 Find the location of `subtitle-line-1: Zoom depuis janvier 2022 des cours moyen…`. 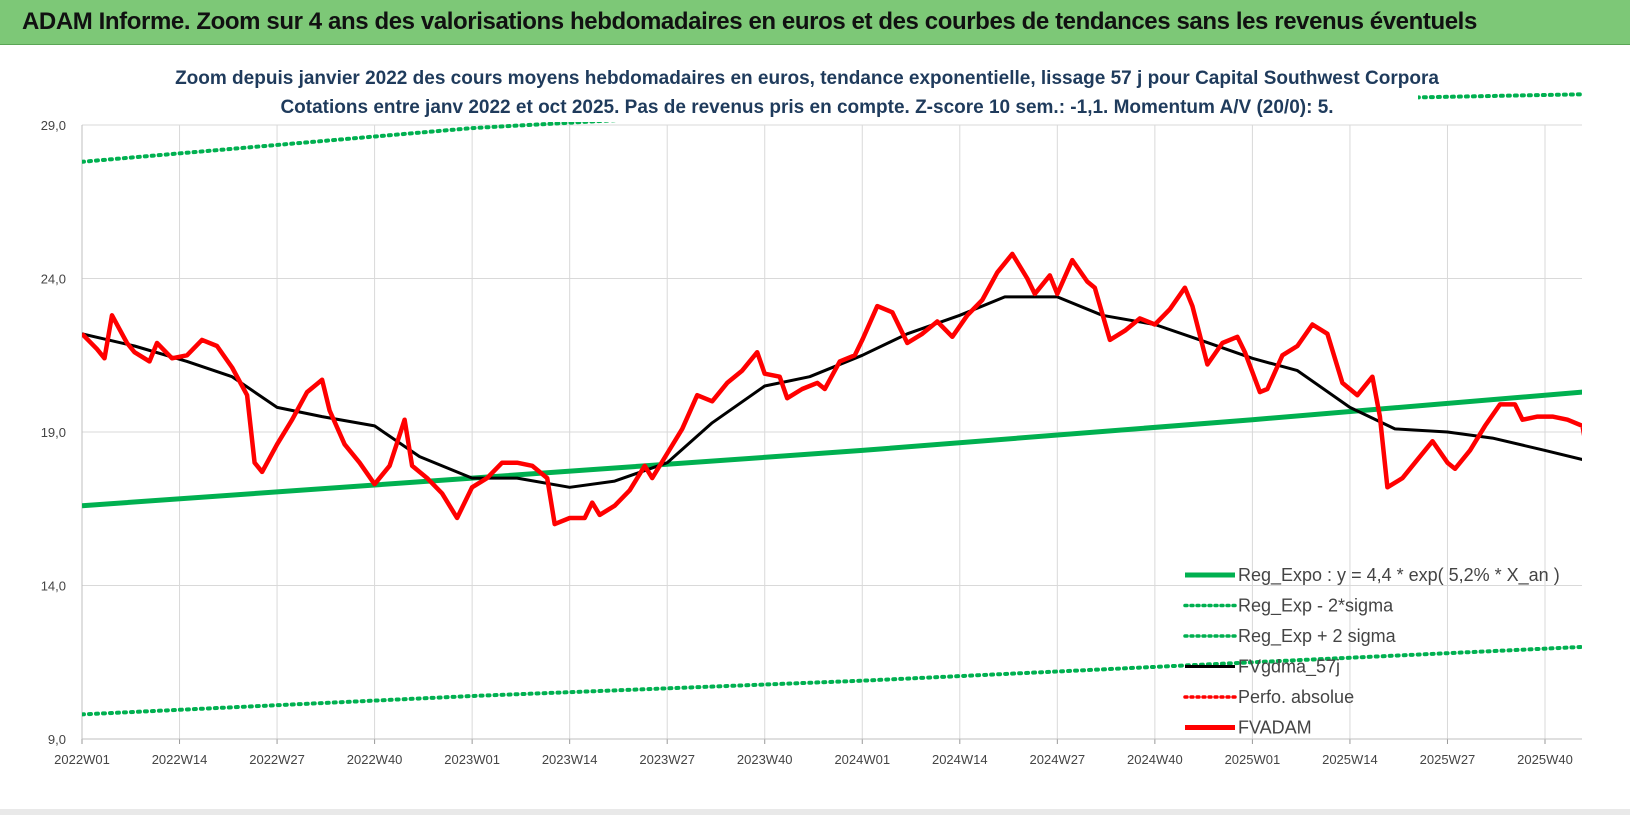

subtitle-line-1: Zoom depuis janvier 2022 des cours moyen… is located at coordinates (807, 78).